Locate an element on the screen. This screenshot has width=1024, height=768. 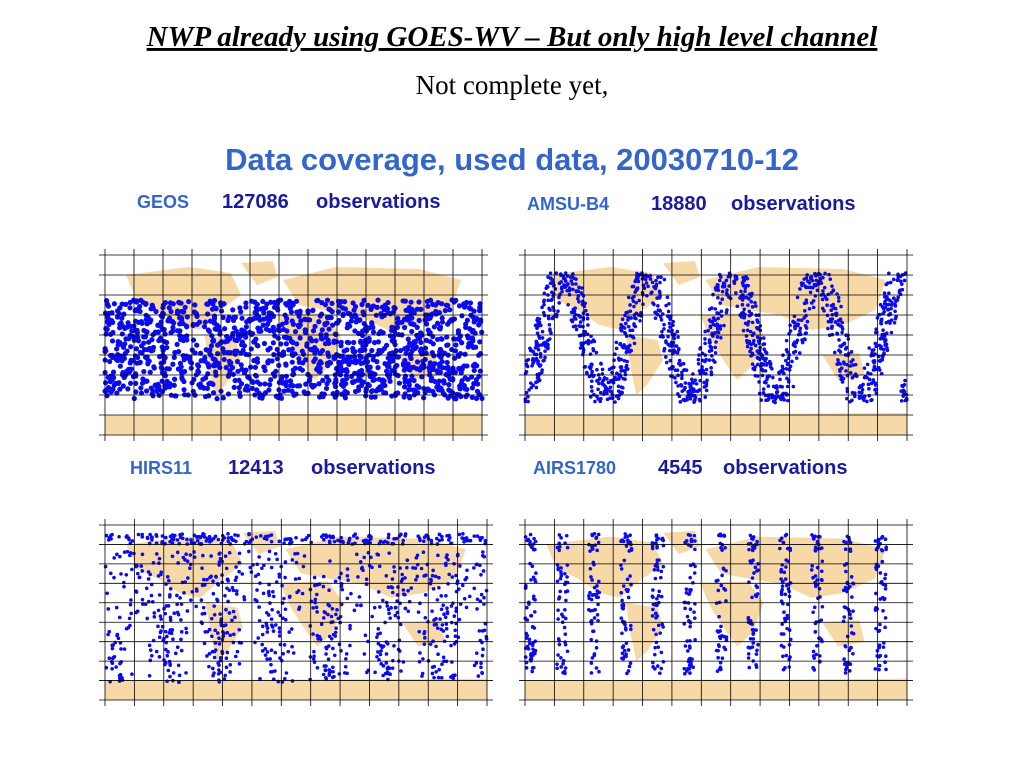
panel-count: 18880 is located at coordinates (679, 204).